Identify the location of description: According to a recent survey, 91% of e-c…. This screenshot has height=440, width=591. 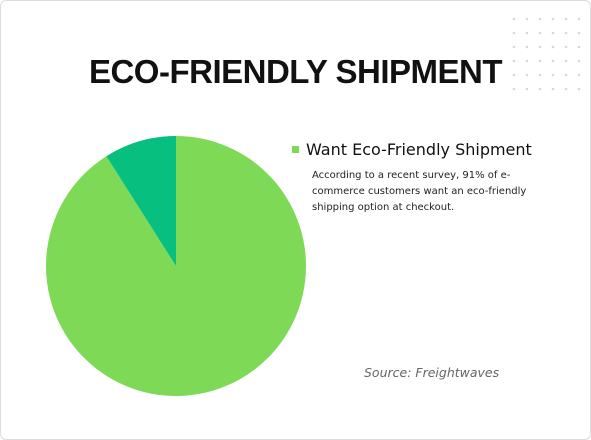
(419, 191).